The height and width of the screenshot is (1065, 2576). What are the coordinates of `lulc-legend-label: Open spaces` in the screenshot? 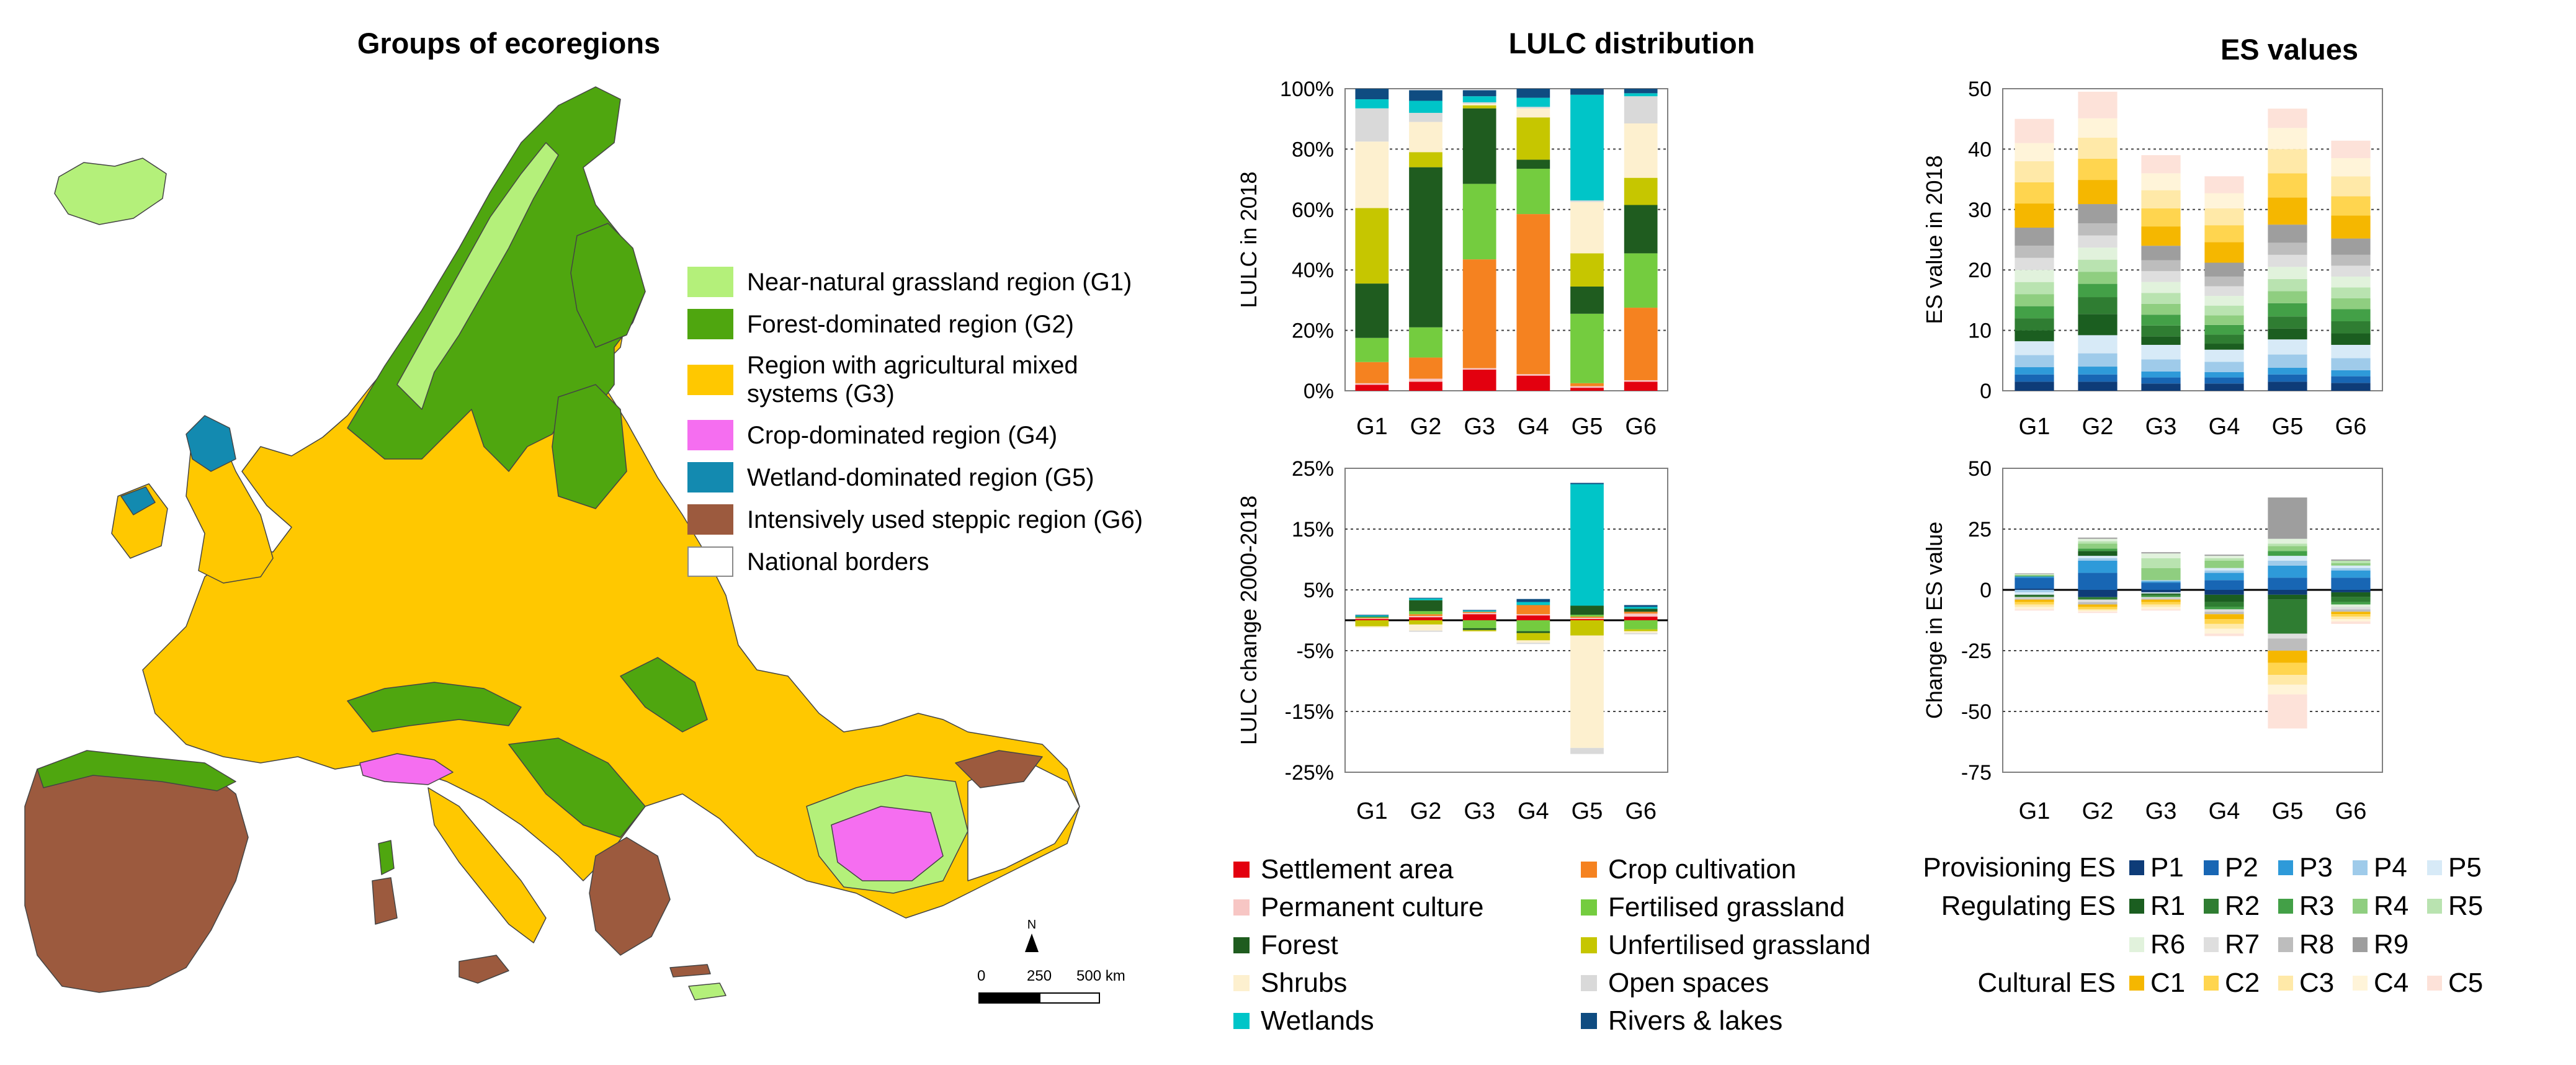 It's located at (1688, 983).